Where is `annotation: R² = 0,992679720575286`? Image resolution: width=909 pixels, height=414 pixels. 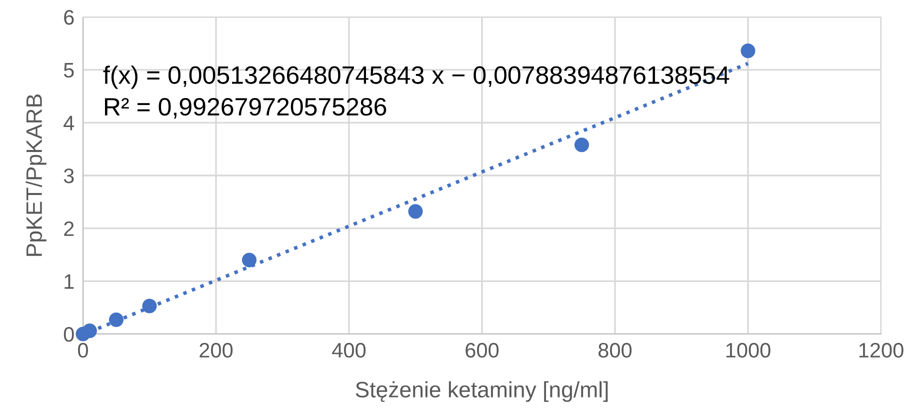
annotation: R² = 0,992679720575286 is located at coordinates (245, 108).